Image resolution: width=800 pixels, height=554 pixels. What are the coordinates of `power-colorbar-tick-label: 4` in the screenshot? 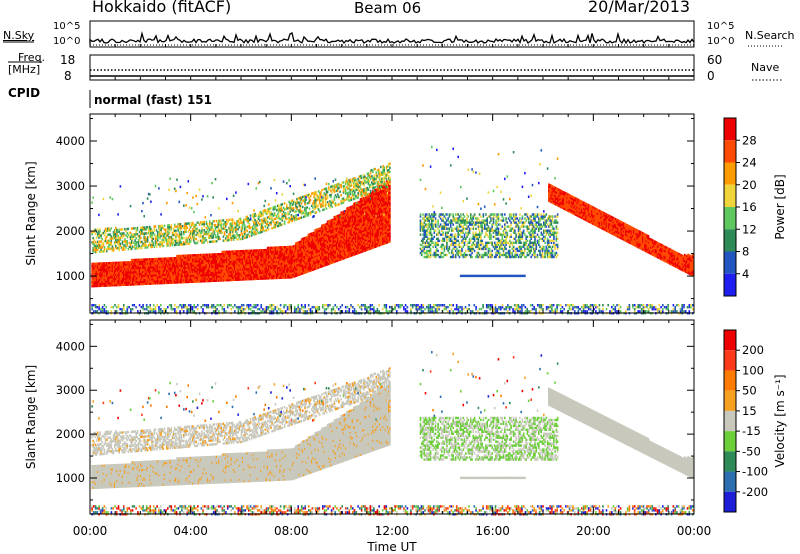 It's located at (745, 274).